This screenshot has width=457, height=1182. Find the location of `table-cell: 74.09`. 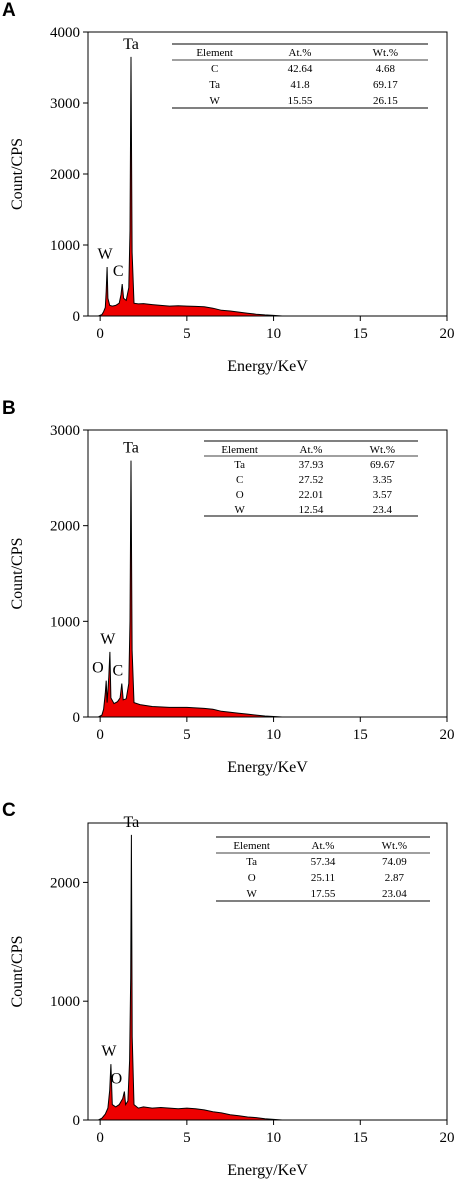

table-cell: 74.09 is located at coordinates (394, 862).